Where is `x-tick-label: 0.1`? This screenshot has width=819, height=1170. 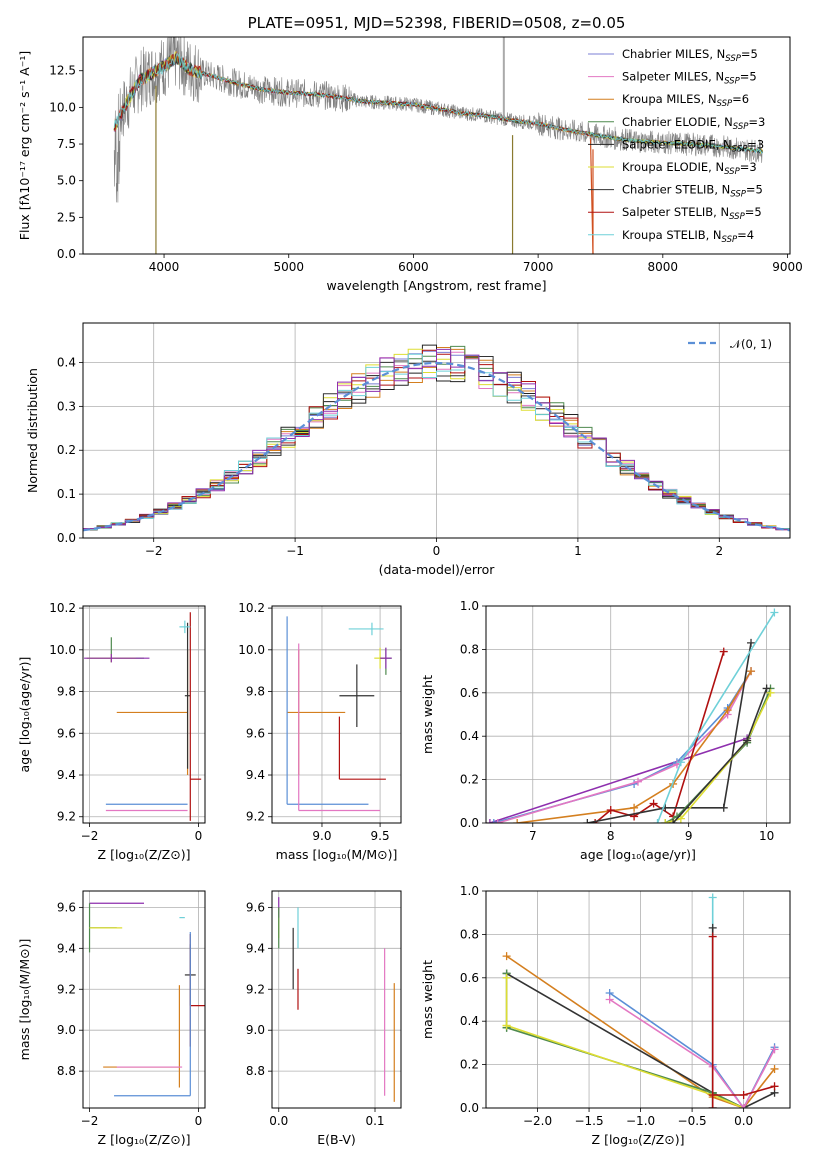
x-tick-label: 0.1 is located at coordinates (374, 1121).